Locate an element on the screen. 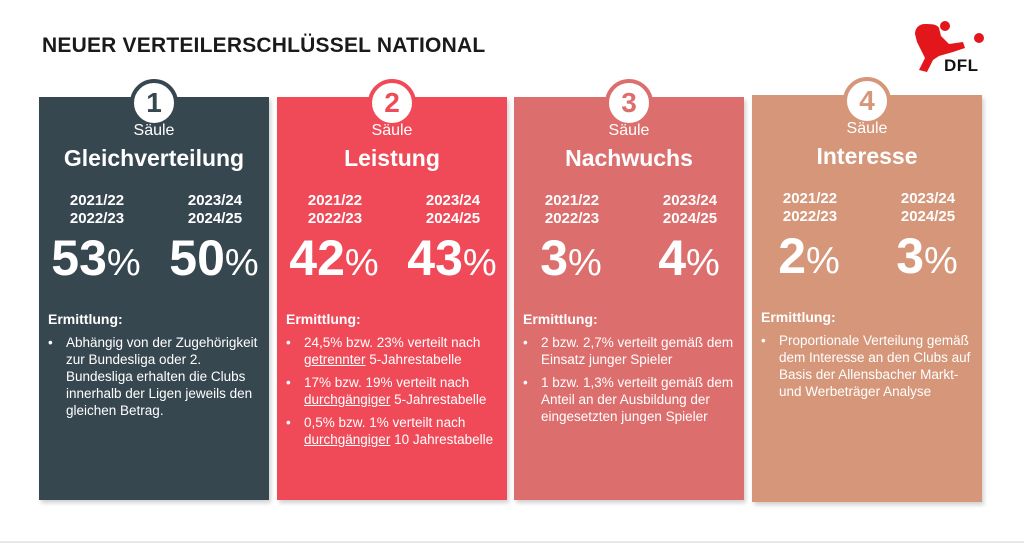 The width and height of the screenshot is (1024, 546). percentage-right: 43% is located at coordinates (452, 258).